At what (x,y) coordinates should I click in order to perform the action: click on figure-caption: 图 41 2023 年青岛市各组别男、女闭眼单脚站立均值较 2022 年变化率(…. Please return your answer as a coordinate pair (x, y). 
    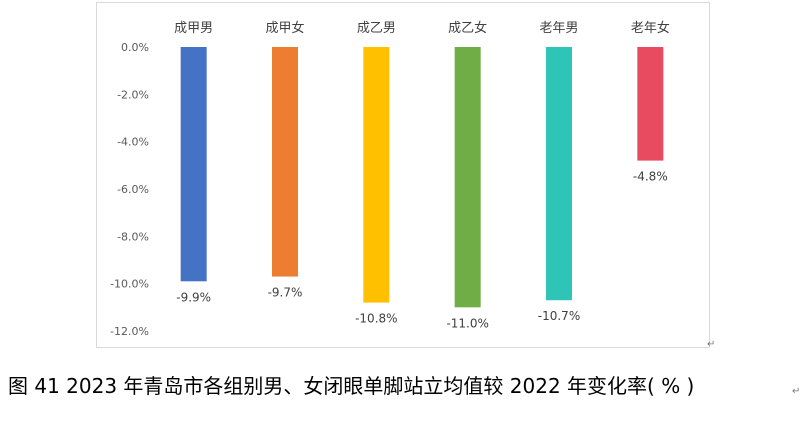
    Looking at the image, I should click on (351, 386).